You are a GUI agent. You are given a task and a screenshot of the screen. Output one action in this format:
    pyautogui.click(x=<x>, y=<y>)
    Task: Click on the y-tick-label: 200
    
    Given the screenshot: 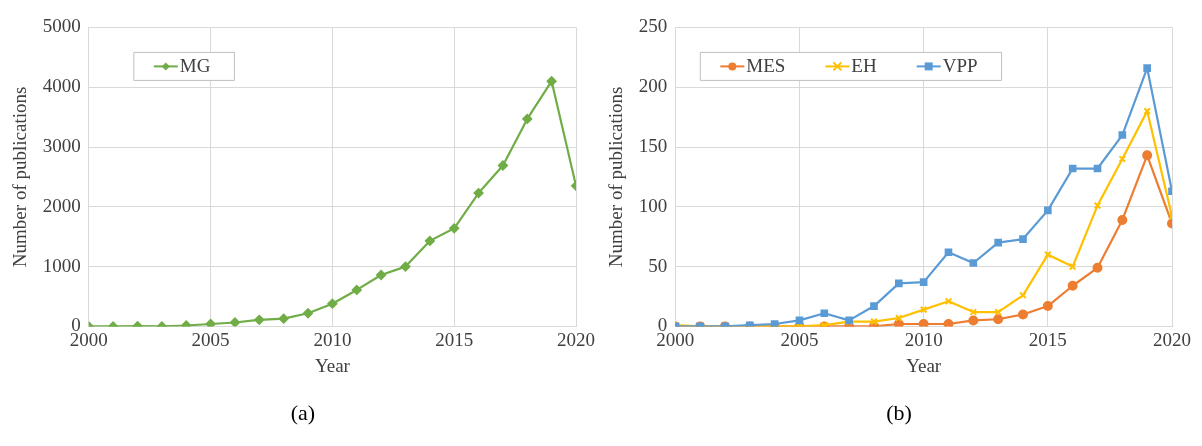 What is the action you would take?
    pyautogui.click(x=653, y=86)
    